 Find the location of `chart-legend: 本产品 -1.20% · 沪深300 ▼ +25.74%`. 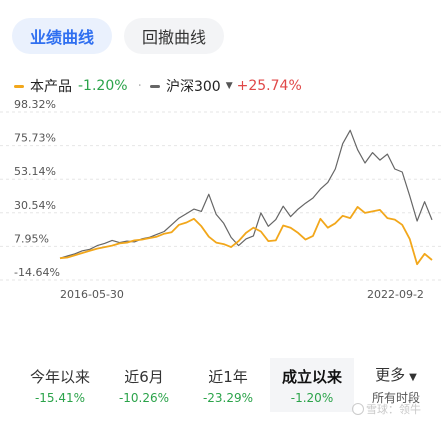

chart-legend: 本产品 -1.20% · 沪深300 ▼ +25.74% is located at coordinates (158, 86).